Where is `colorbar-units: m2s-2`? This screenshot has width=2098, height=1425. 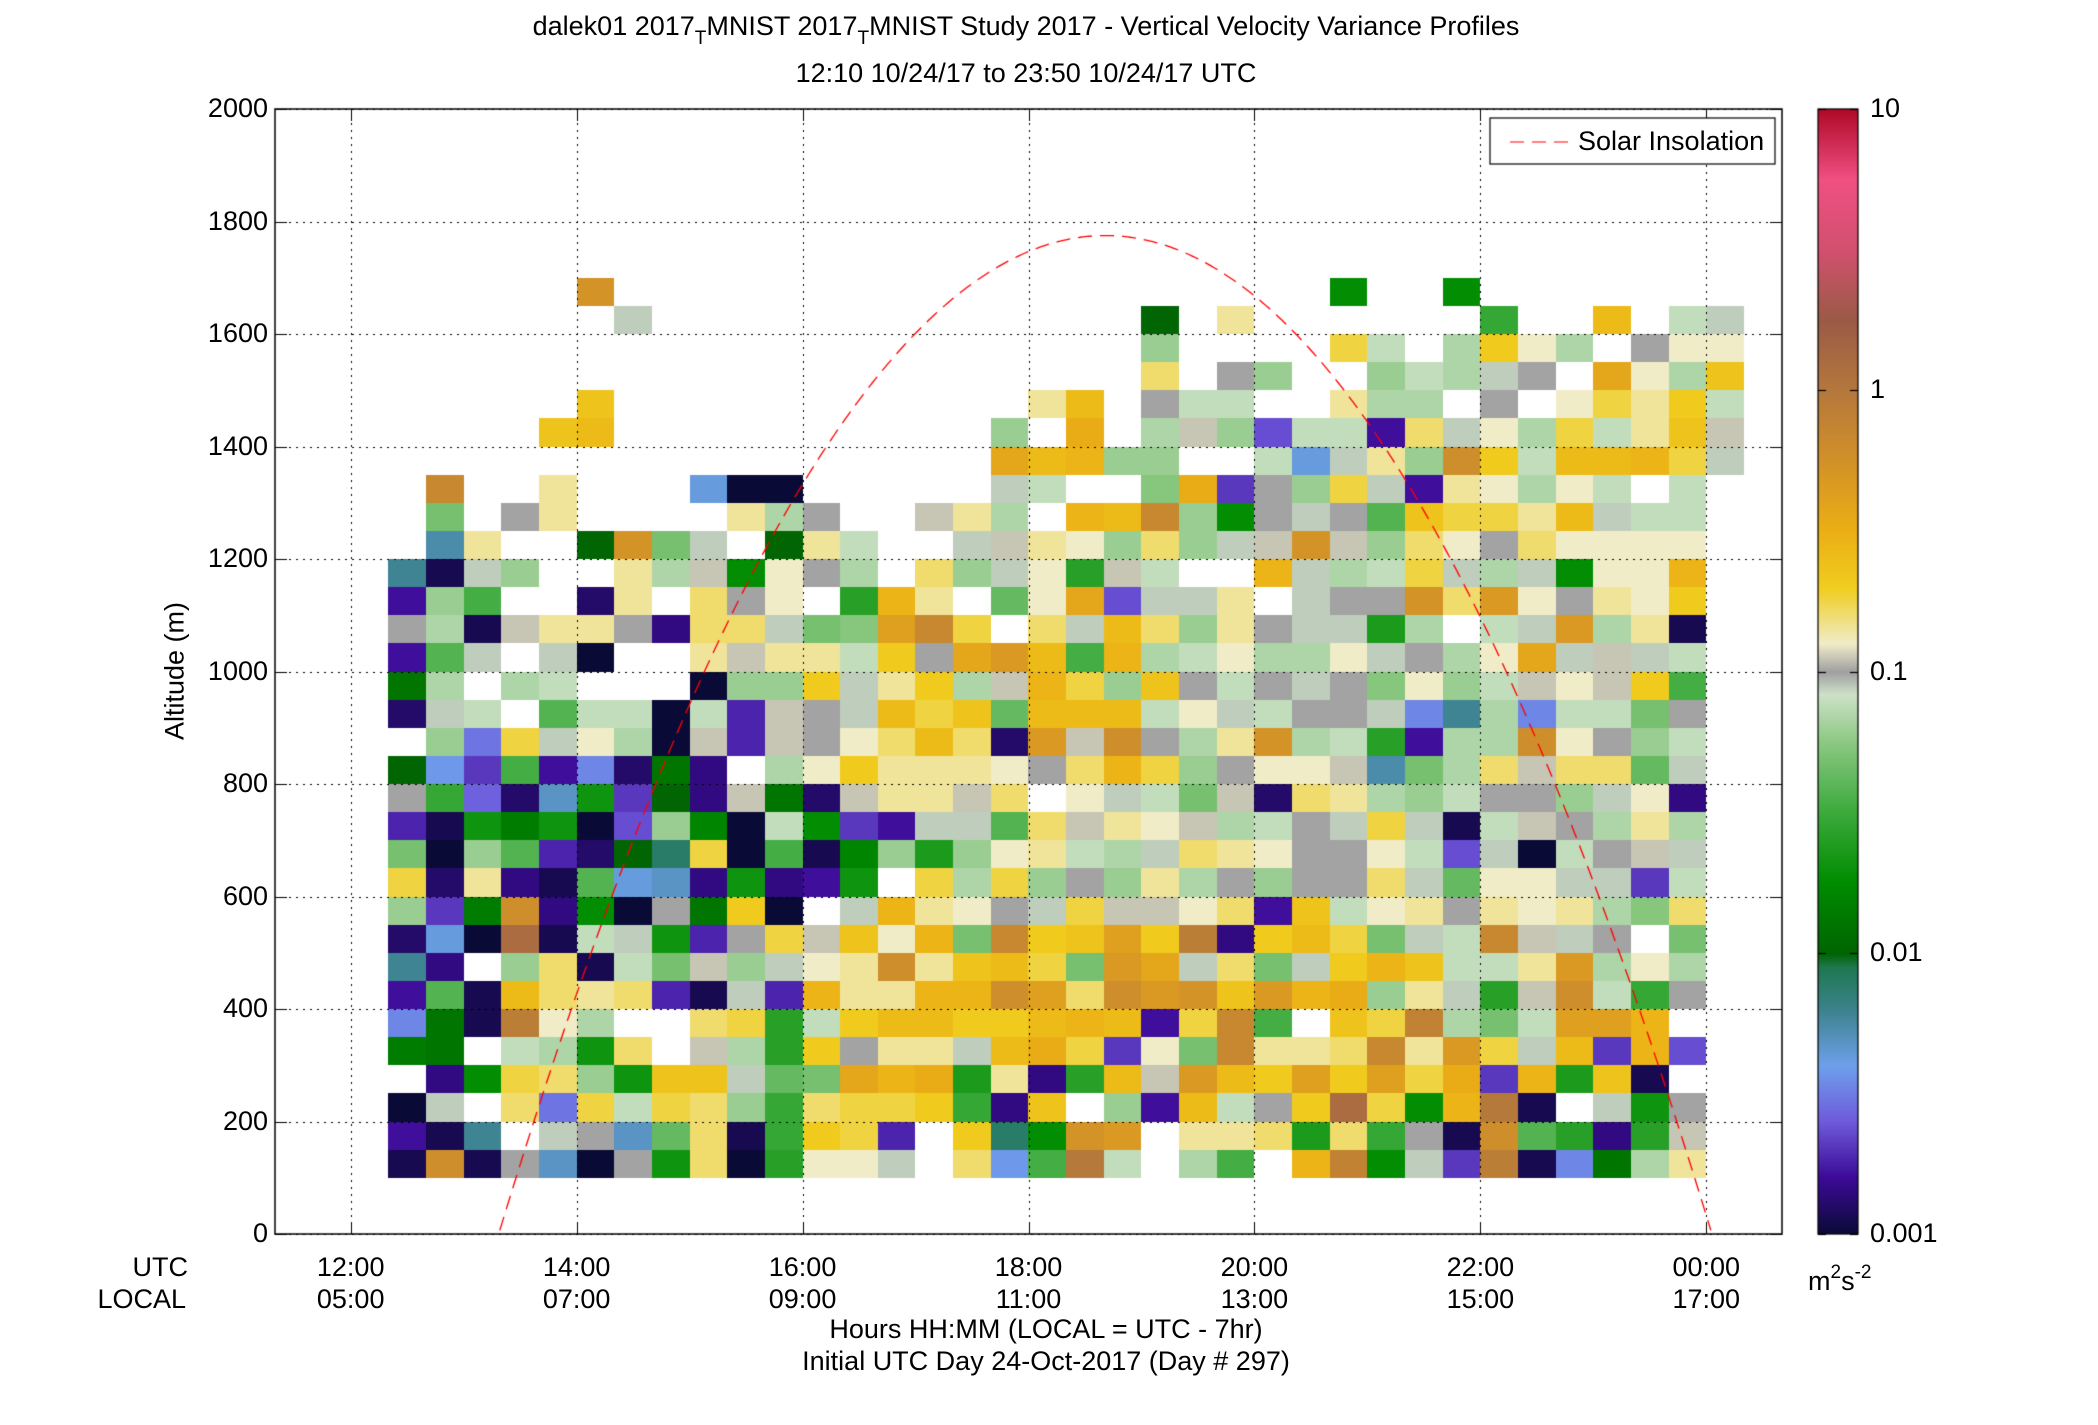
colorbar-units: m2s-2 is located at coordinates (1839, 1279).